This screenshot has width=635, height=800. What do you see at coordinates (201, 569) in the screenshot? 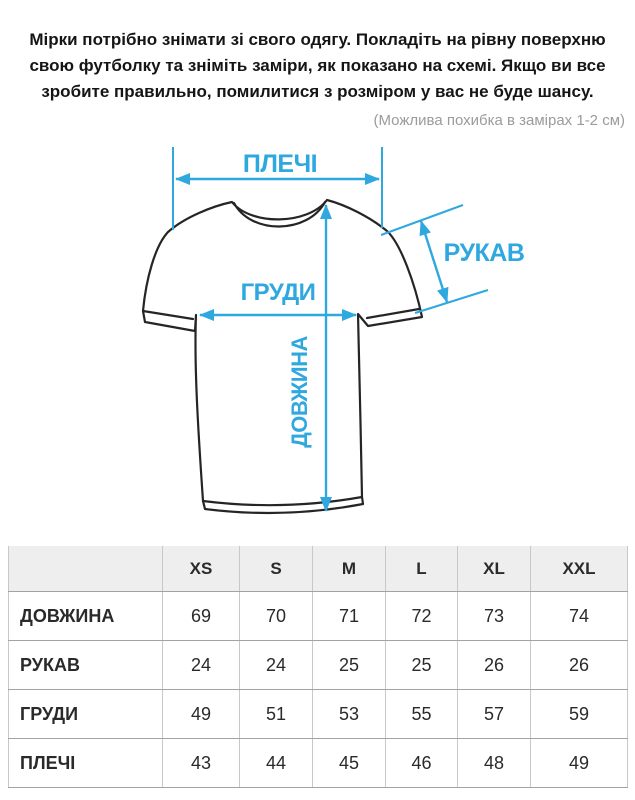
I see `size-header-xs: XS` at bounding box center [201, 569].